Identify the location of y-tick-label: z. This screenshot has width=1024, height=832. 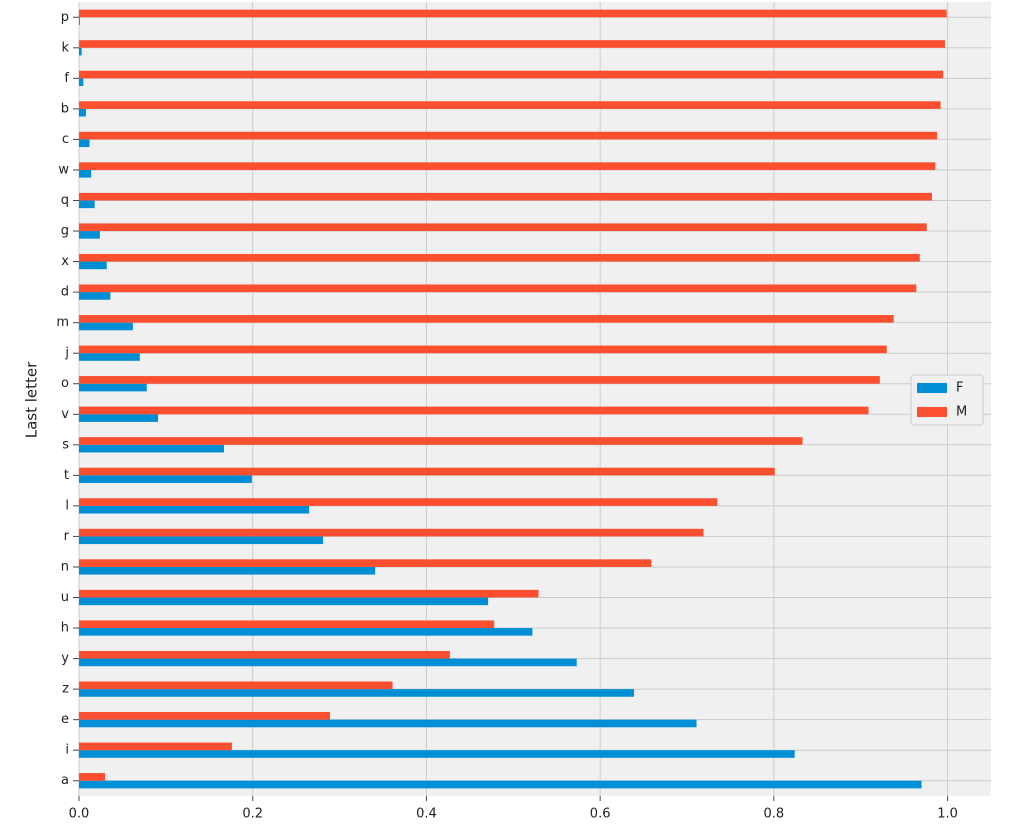
(65, 689).